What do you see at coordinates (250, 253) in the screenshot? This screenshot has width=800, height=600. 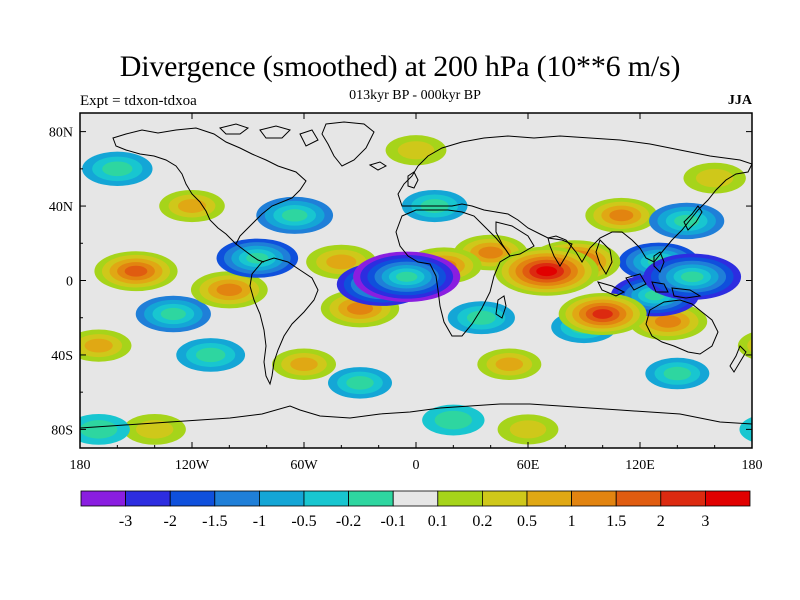 I see `coastline-central-america` at bounding box center [250, 253].